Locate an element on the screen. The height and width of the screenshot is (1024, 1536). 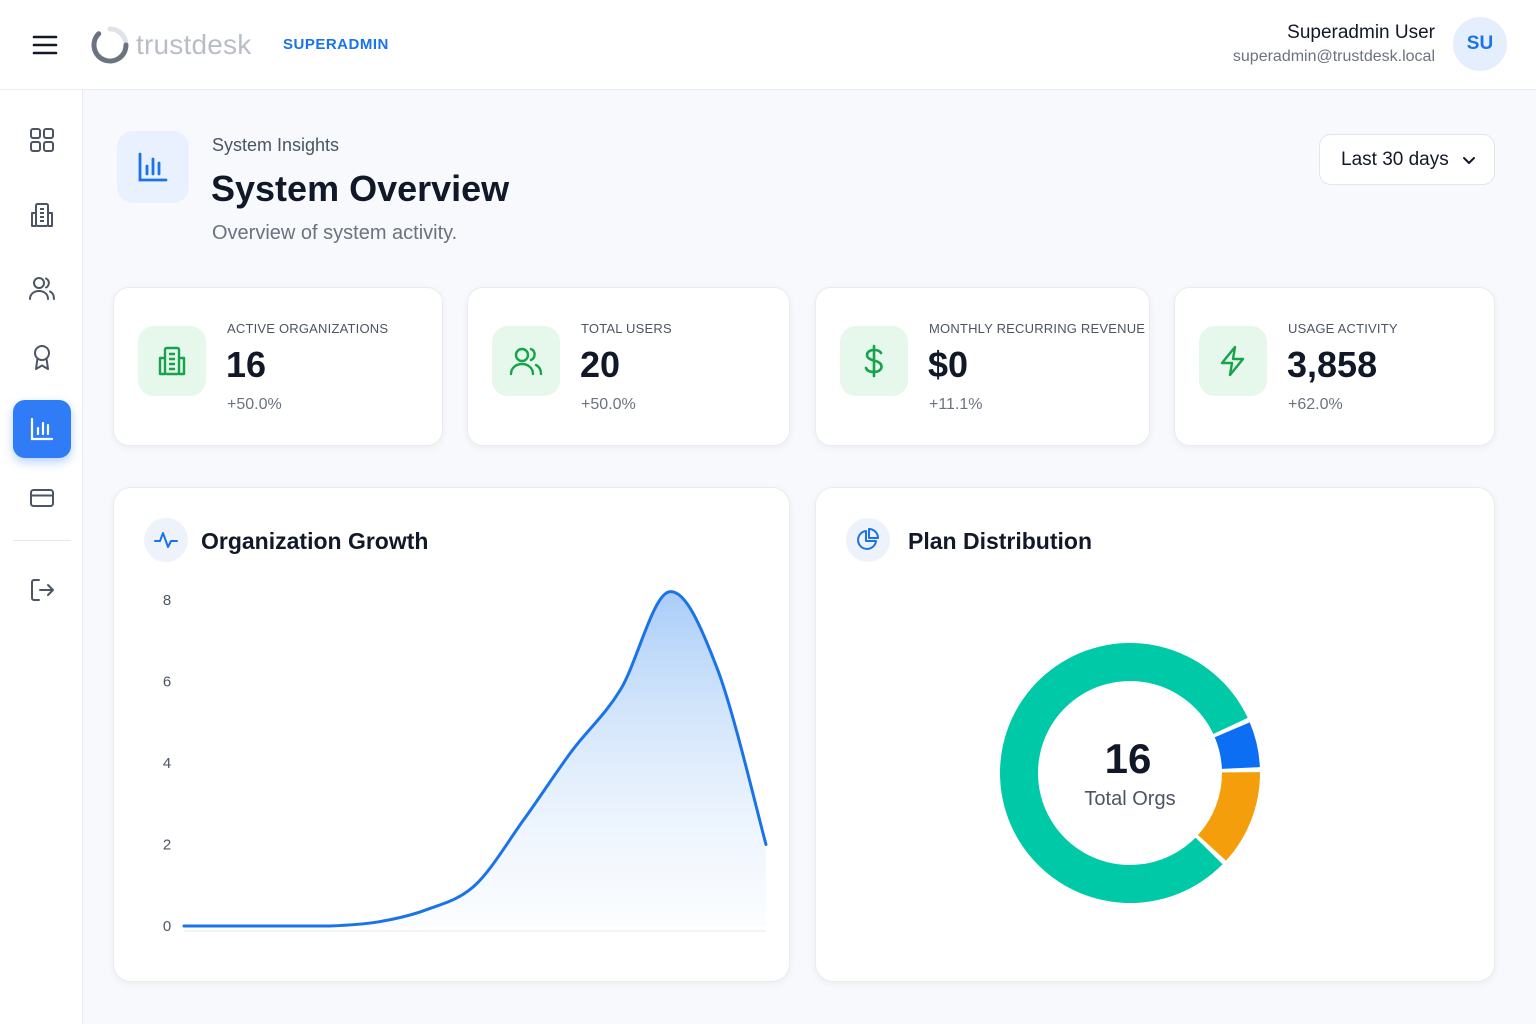
logout-icon is located at coordinates (42, 590).